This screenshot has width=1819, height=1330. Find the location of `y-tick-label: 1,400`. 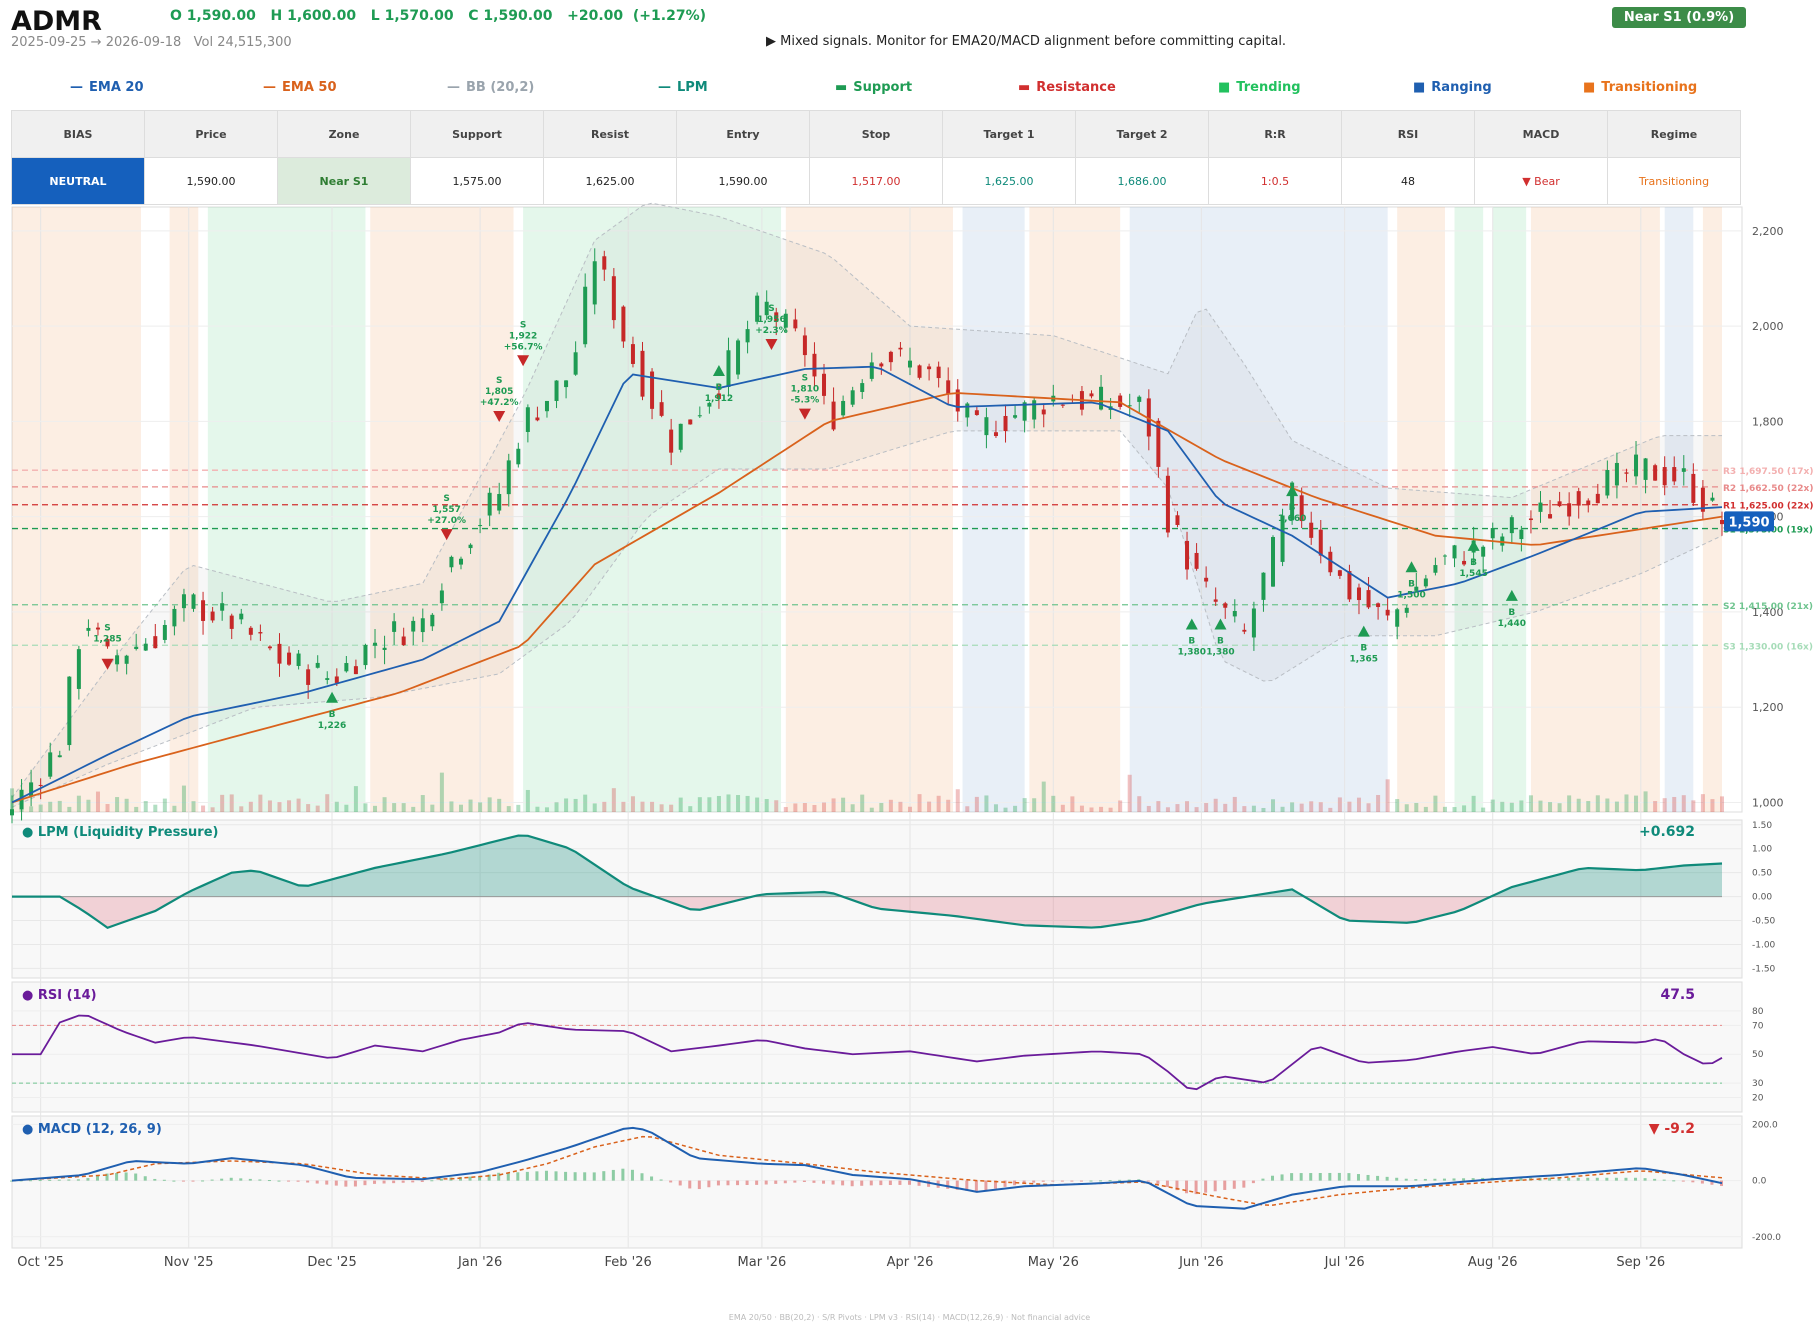

y-tick-label: 1,400 is located at coordinates (1768, 612).